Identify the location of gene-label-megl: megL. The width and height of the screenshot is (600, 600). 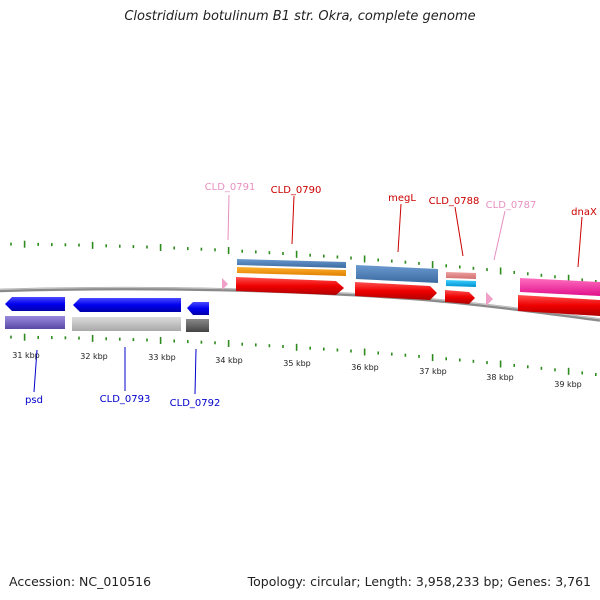
(402, 198).